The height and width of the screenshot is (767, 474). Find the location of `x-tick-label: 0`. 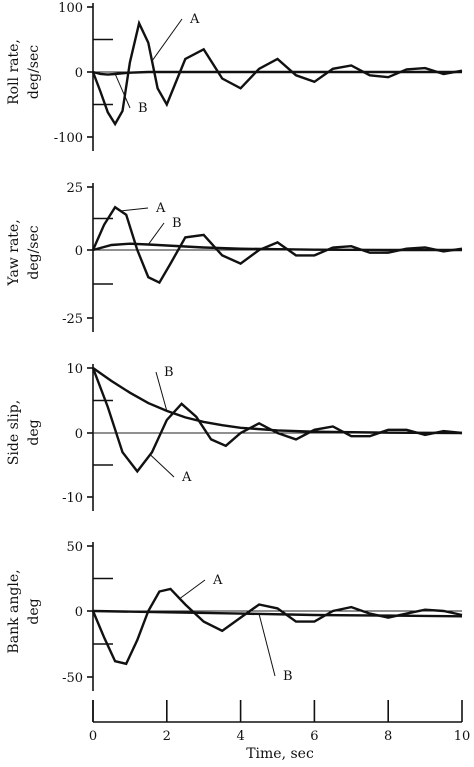

x-tick-label: 0 is located at coordinates (93, 736).